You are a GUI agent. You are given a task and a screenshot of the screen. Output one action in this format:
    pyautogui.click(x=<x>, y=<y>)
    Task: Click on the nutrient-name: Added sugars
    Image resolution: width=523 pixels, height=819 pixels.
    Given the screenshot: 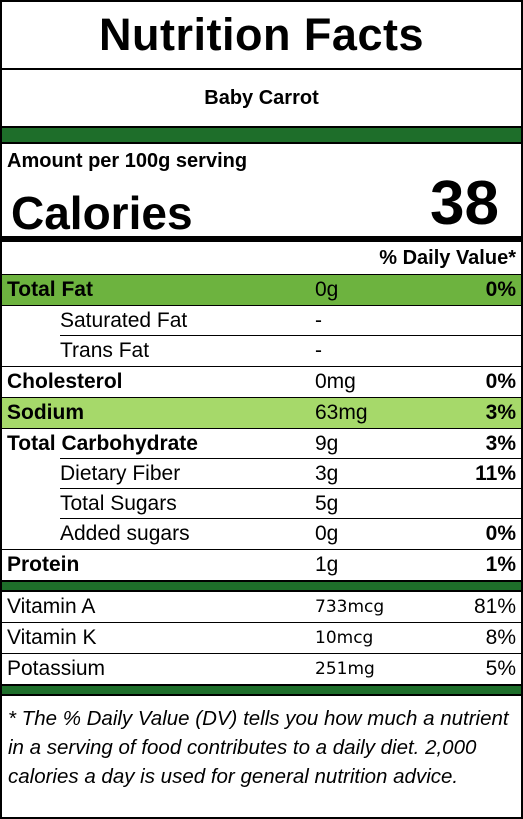 What is the action you would take?
    pyautogui.click(x=125, y=533)
    